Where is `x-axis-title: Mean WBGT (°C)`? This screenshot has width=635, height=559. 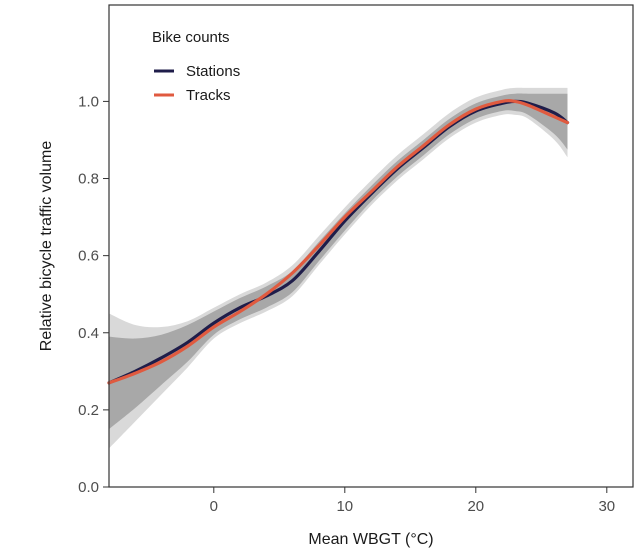
x-axis-title: Mean WBGT (°C) is located at coordinates (370, 539).